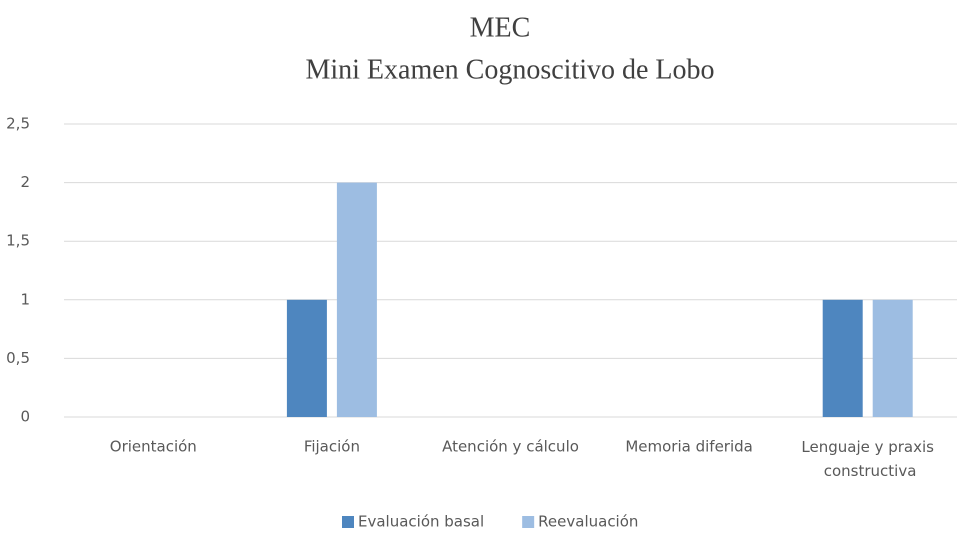  What do you see at coordinates (25, 417) in the screenshot?
I see `y-tick-label: 0` at bounding box center [25, 417].